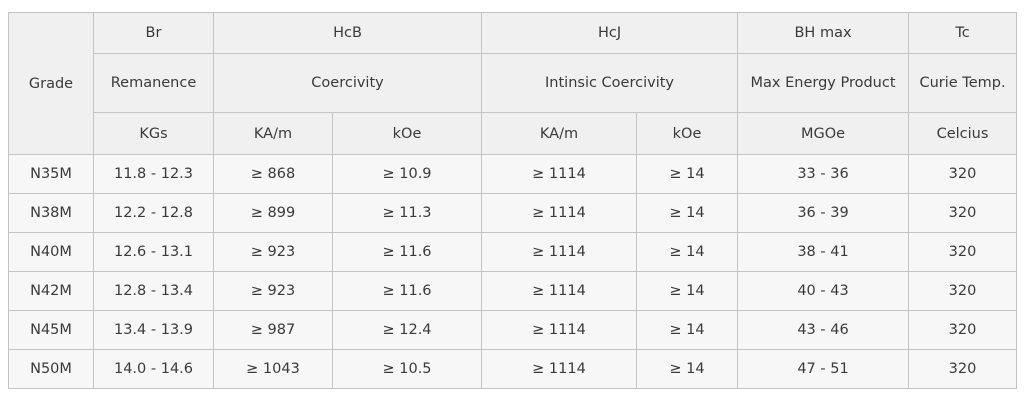 This screenshot has height=405, width=1024. What do you see at coordinates (153, 213) in the screenshot?
I see `table-cell: 12.2 - 12.8` at bounding box center [153, 213].